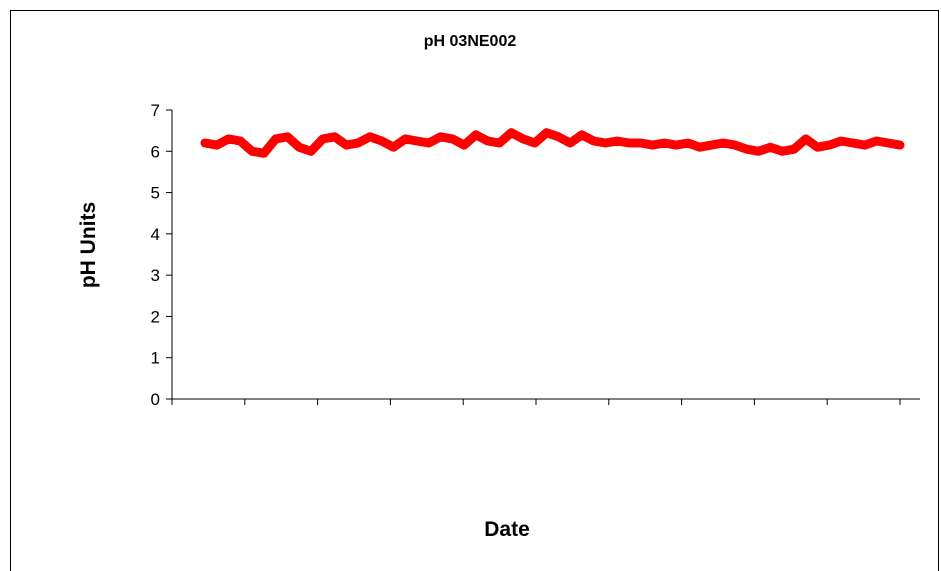  I want to click on y-axis-label: pH Units, so click(88, 245).